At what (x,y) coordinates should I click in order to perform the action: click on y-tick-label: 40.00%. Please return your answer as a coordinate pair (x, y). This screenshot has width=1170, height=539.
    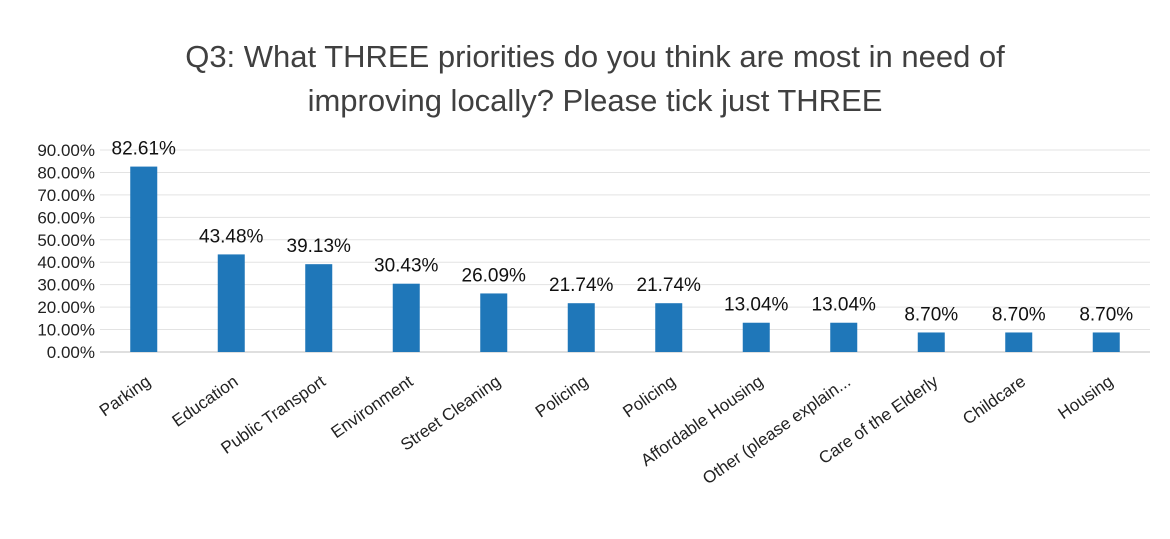
    Looking at the image, I should click on (66, 262).